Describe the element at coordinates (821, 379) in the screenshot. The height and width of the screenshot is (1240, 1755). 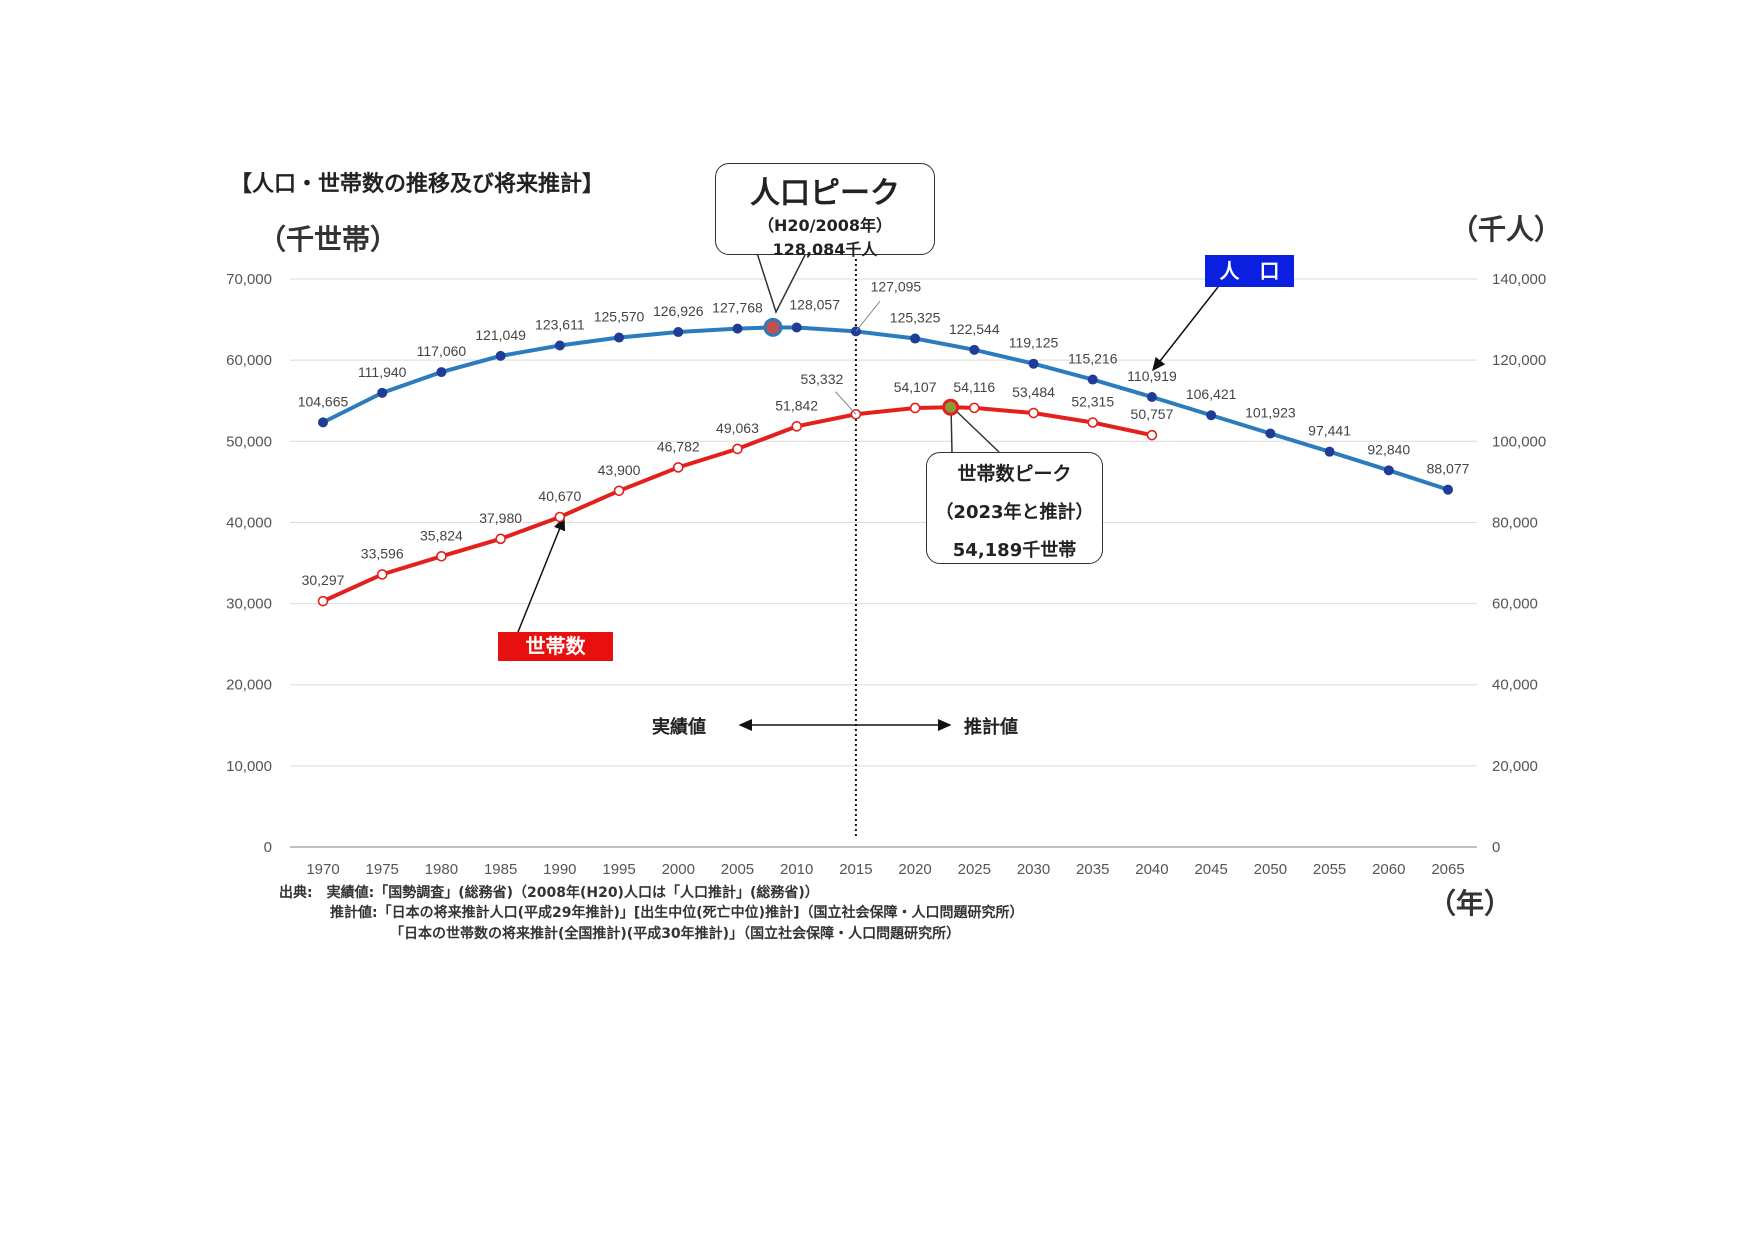
I see `household-data-label: 53,332` at that location.